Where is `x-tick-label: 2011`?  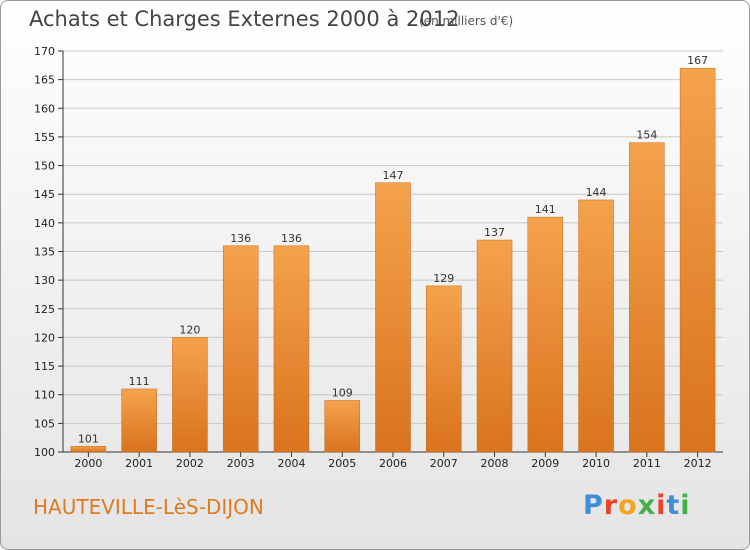 x-tick-label: 2011 is located at coordinates (647, 463).